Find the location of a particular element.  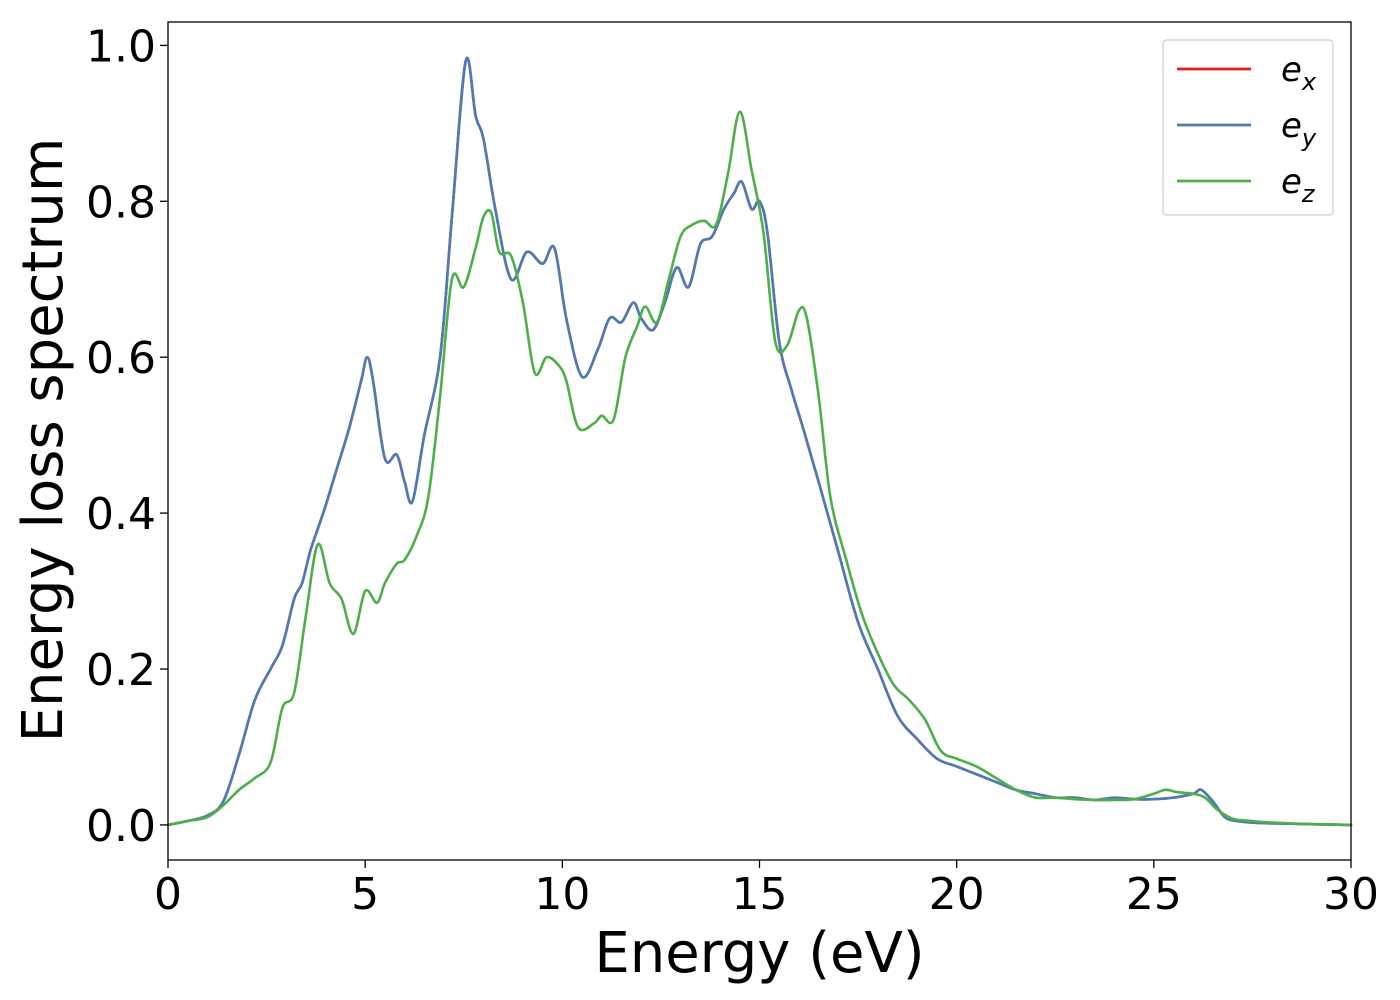

legend-entry-z: ez is located at coordinates (1246, 185).